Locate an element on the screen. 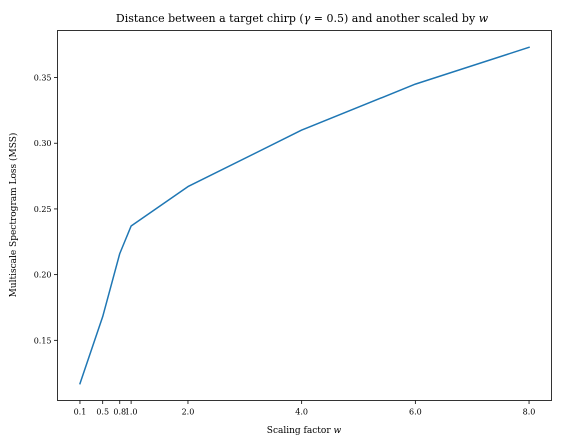  y-tick-label: 0.30 is located at coordinates (43, 143).